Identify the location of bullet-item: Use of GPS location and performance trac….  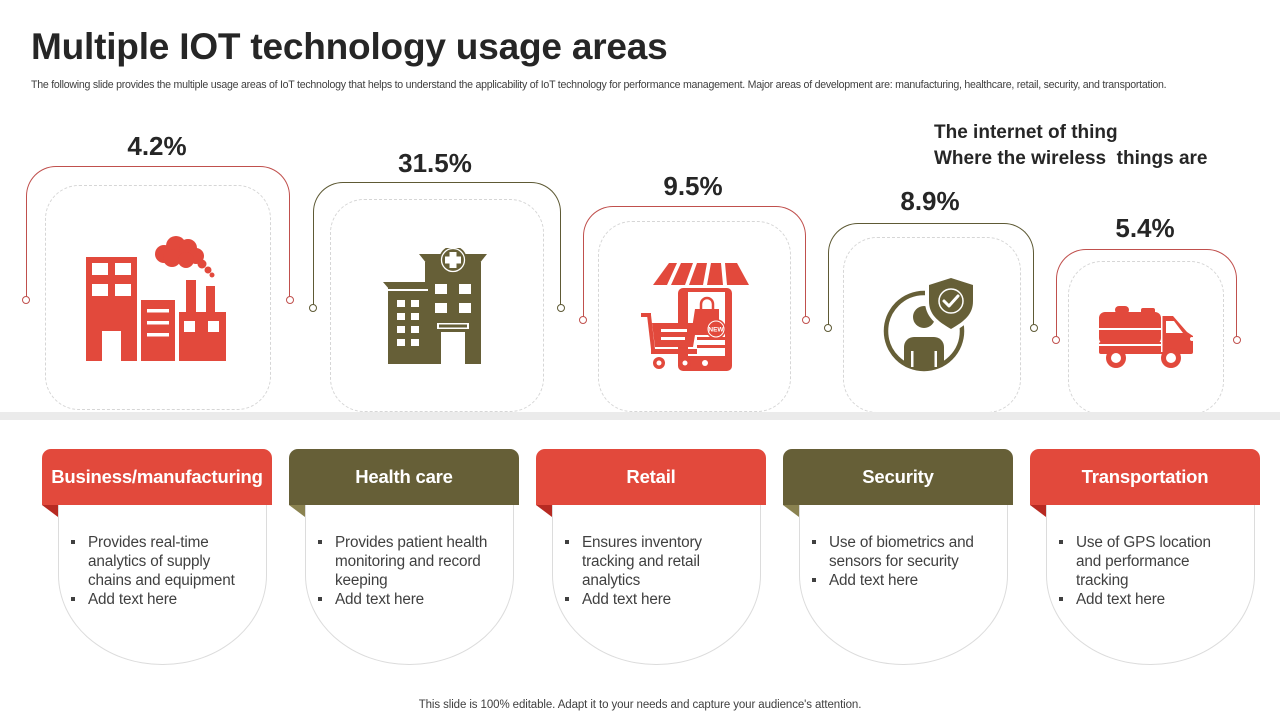
(1148, 561).